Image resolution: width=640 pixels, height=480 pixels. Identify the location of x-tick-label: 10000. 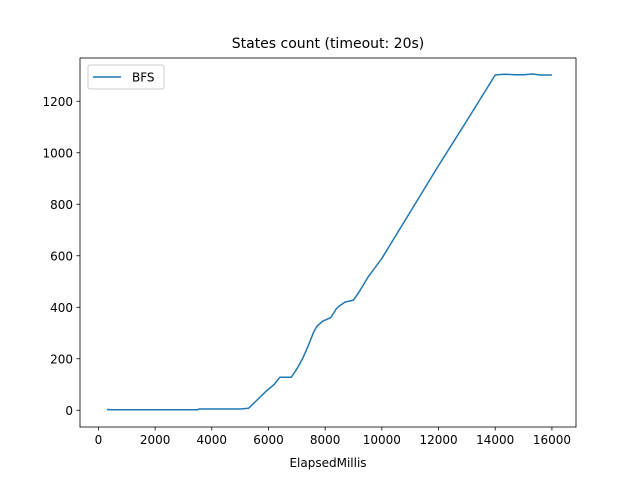
(382, 440).